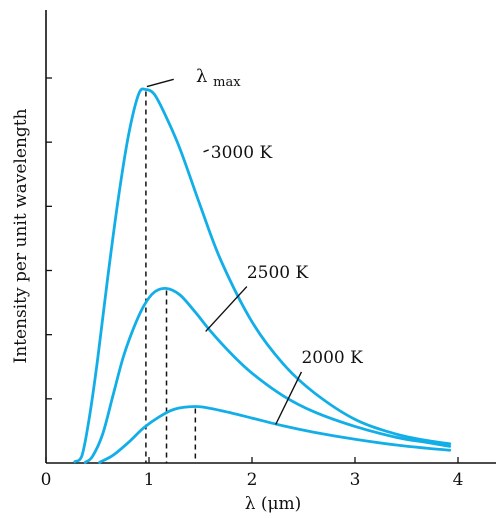 This screenshot has width=503, height=518. What do you see at coordinates (273, 504) in the screenshot?
I see `x-axis-label: λ (μm)` at bounding box center [273, 504].